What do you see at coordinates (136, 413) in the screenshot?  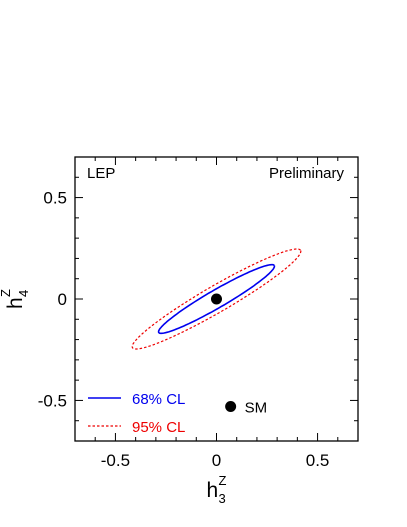 I see `legend: 68% CL 95% CL` at bounding box center [136, 413].